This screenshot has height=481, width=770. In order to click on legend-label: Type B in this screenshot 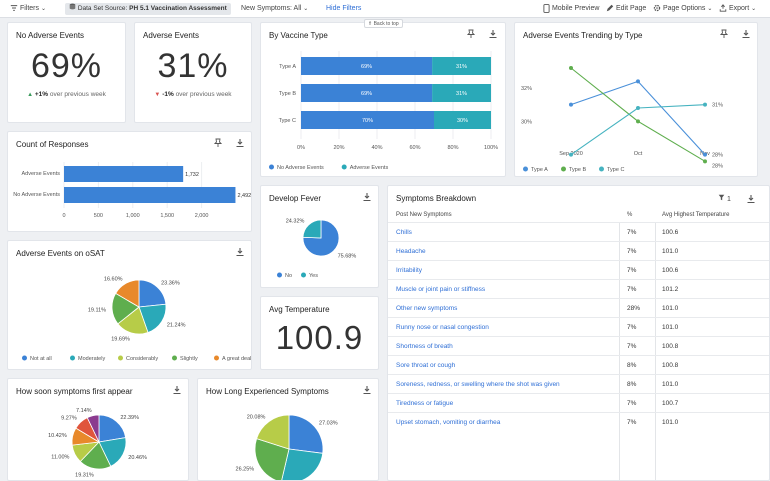, I will do `click(577, 170)`.